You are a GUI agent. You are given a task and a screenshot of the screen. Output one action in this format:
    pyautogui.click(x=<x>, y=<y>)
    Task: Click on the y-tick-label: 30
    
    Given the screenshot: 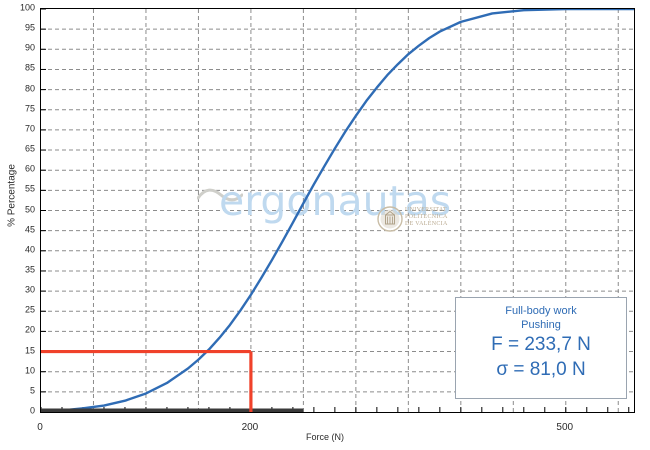 What is the action you would take?
    pyautogui.click(x=29, y=289)
    